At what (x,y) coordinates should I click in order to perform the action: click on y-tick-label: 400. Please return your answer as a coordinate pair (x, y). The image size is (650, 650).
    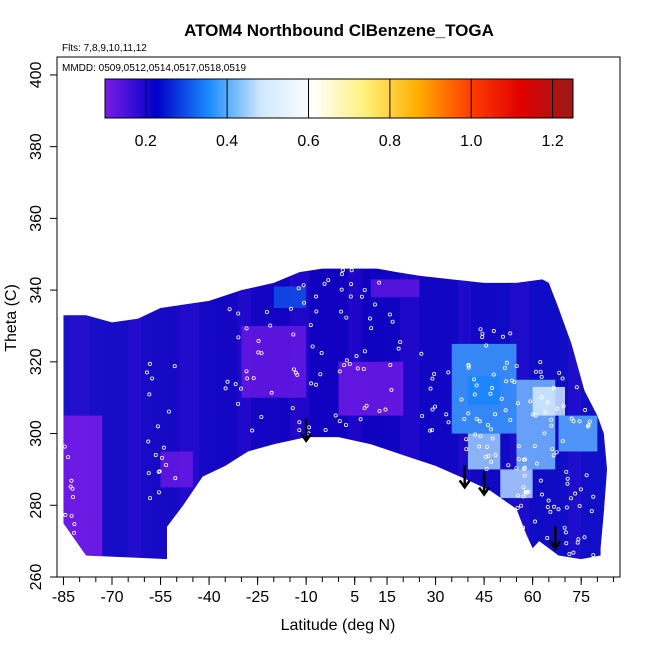
    Looking at the image, I should click on (36, 74).